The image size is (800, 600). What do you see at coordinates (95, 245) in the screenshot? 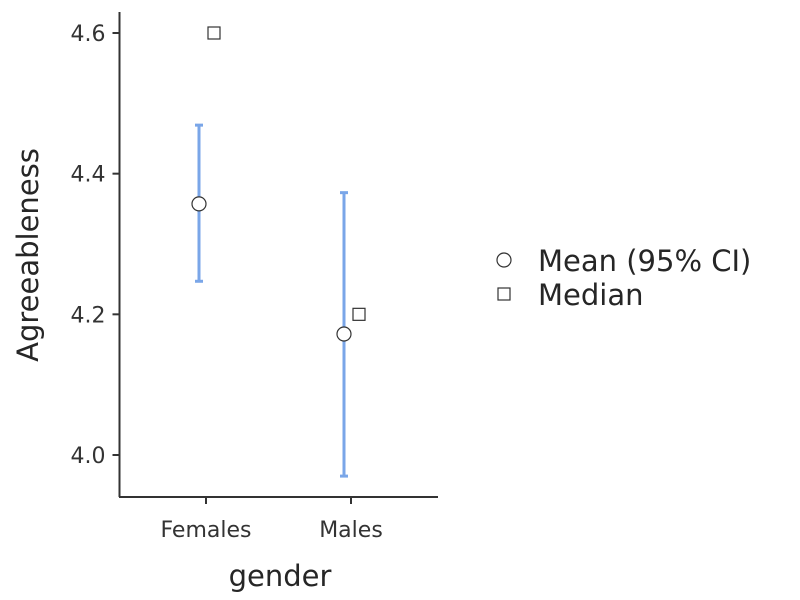
I see `y-ticks: 4.0 4.2 4.4 4.6` at bounding box center [95, 245].